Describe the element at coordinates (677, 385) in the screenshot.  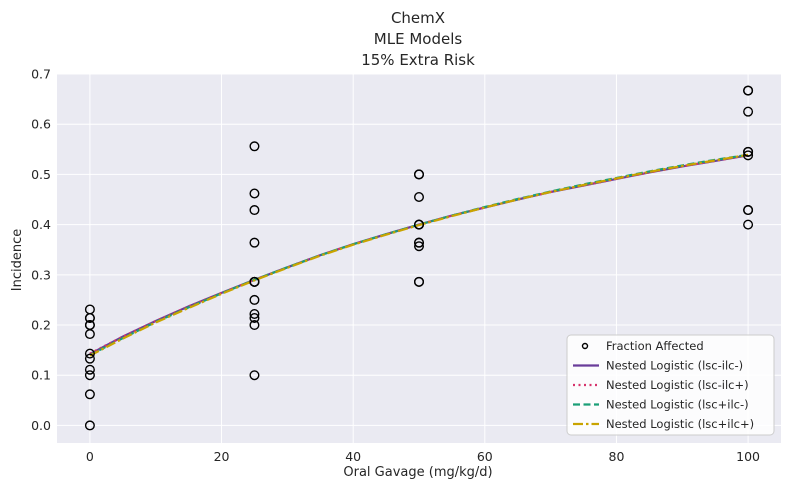
I see `legend-label: Nested Logistic (lsc-ilc+)` at that location.